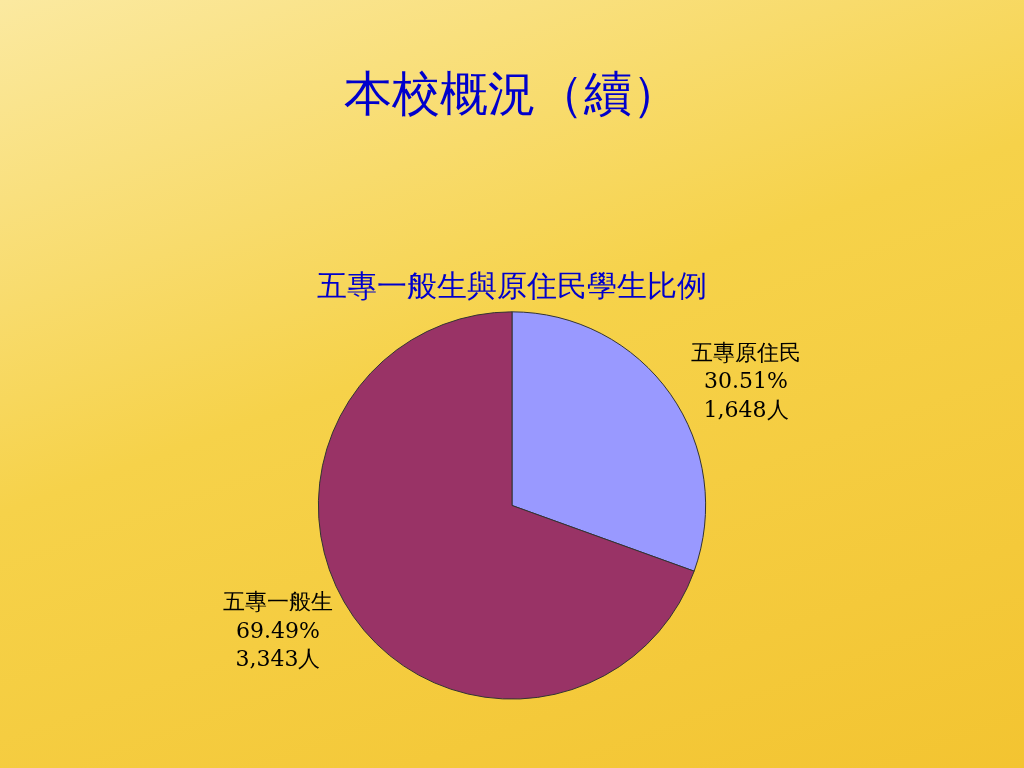  What do you see at coordinates (746, 352) in the screenshot?
I see `slice-label: 五專原住民` at bounding box center [746, 352].